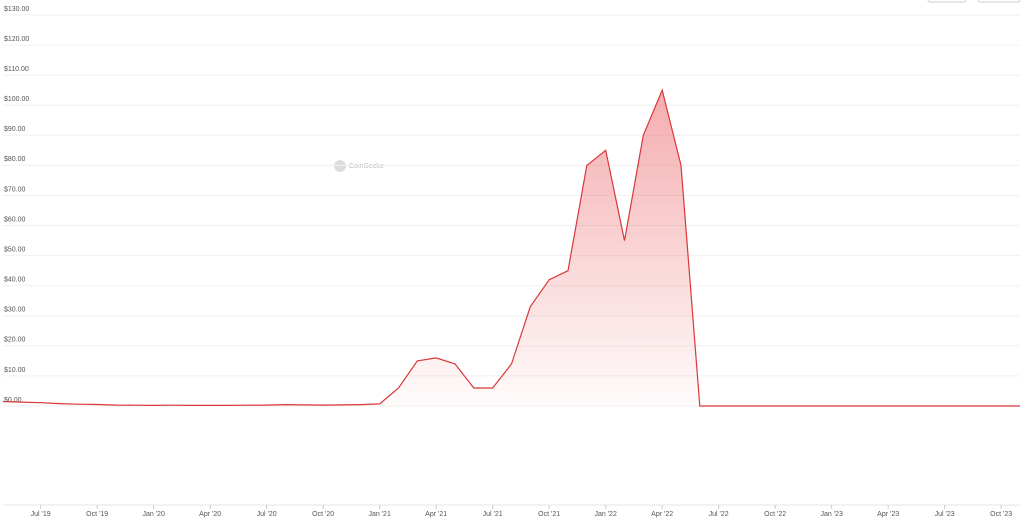 This screenshot has height=529, width=1024. Describe the element at coordinates (493, 514) in the screenshot. I see `x-tick-label: Jul '21` at that location.